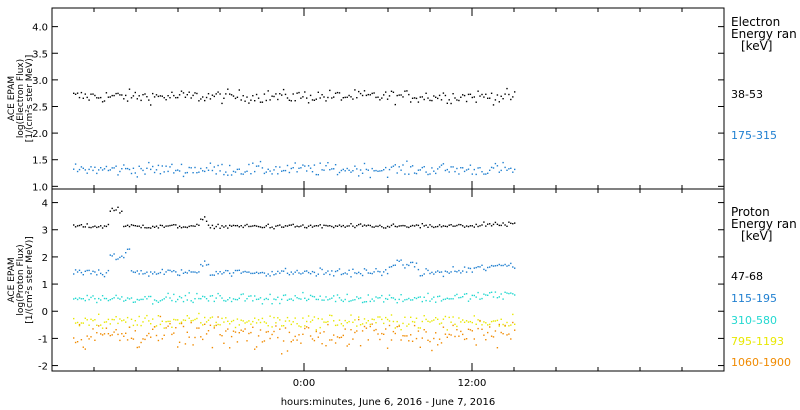 This screenshot has width=800, height=410. Describe the element at coordinates (45, 204) in the screenshot. I see `proton-ytick-label: 4` at that location.